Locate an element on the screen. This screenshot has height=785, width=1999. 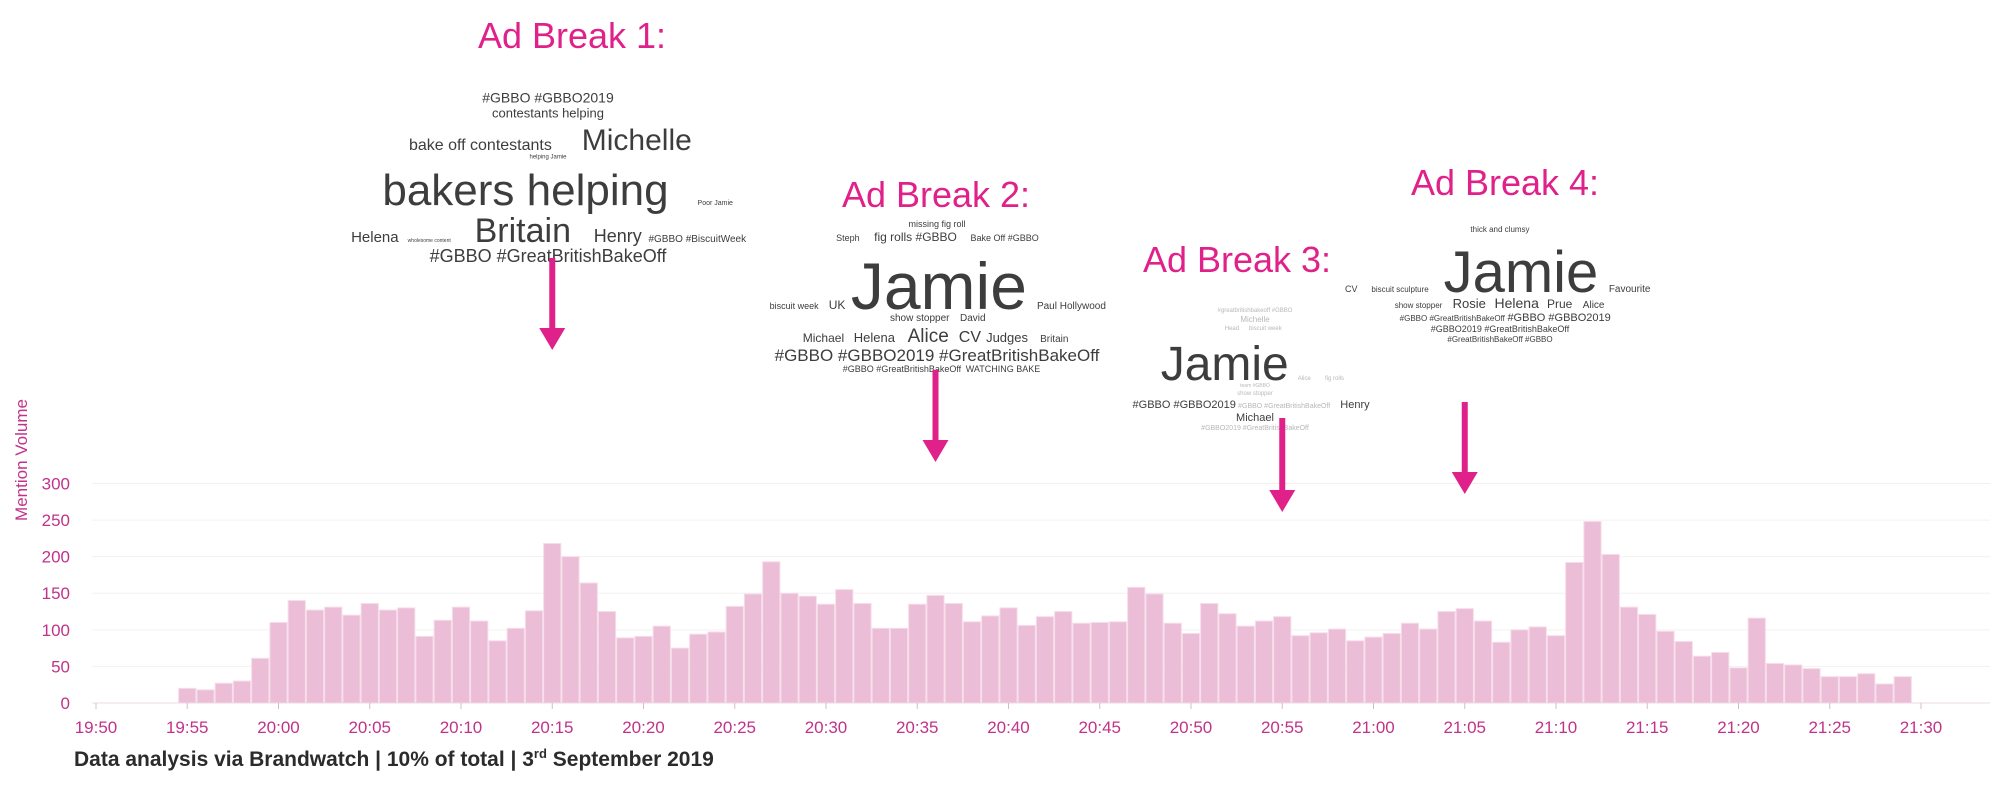
ad-break-title: Ad Break 2: is located at coordinates (936, 194).